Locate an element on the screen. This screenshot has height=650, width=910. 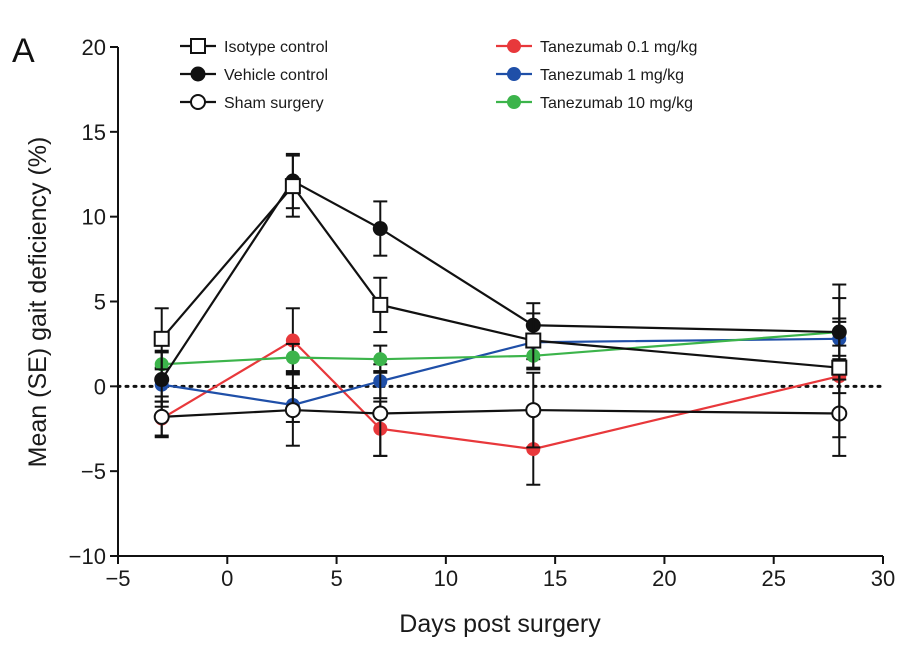
series-tanezumab-10-mg-kg is located at coordinates (500, 348).